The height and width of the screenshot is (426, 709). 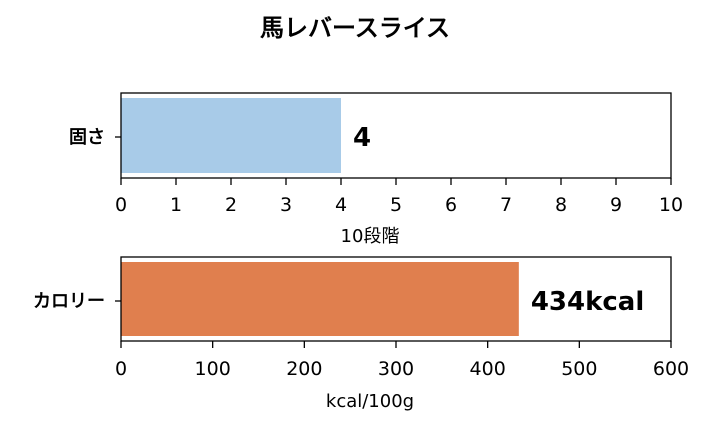 What do you see at coordinates (396, 369) in the screenshot?
I see `calorie-x-tick-label: 300` at bounding box center [396, 369].